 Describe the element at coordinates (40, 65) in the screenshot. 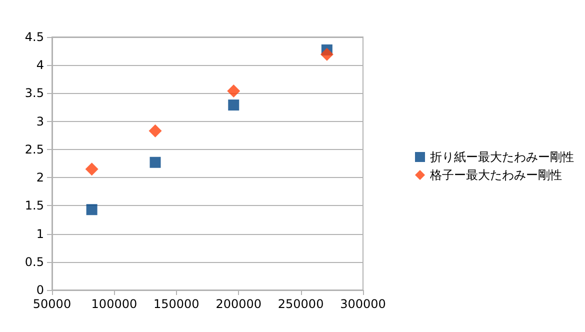

I see `y-tick-label: 4` at that location.